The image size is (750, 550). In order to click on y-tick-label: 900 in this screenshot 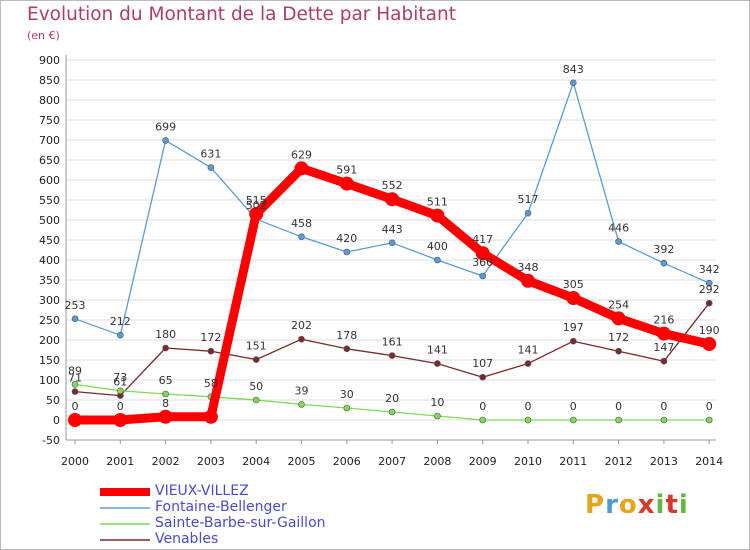, I will do `click(49, 60)`.